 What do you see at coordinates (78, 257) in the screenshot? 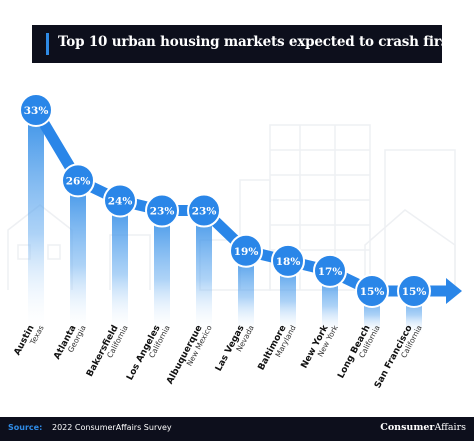
I see `bar-atlanta` at bounding box center [78, 257].